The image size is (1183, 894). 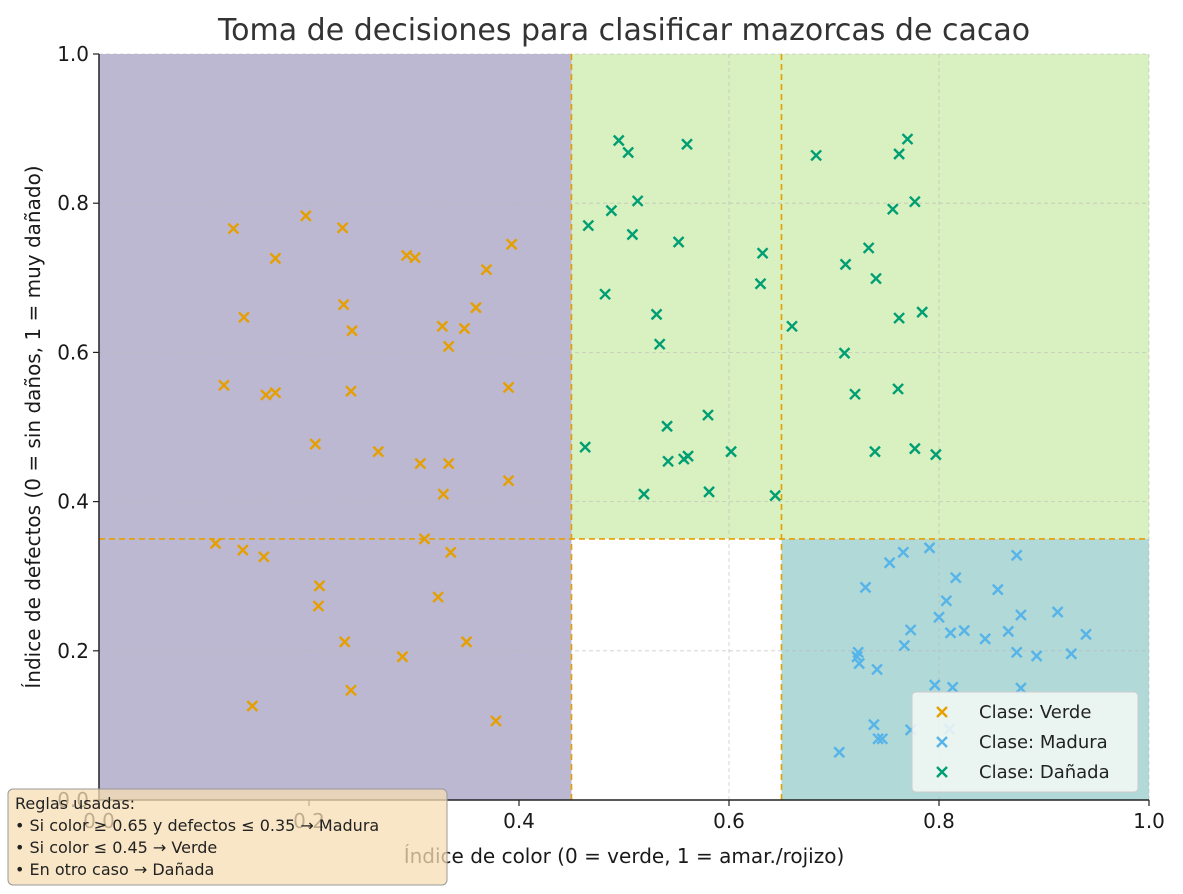 I want to click on legend-label: Clase: Verde, so click(x=1035, y=712).